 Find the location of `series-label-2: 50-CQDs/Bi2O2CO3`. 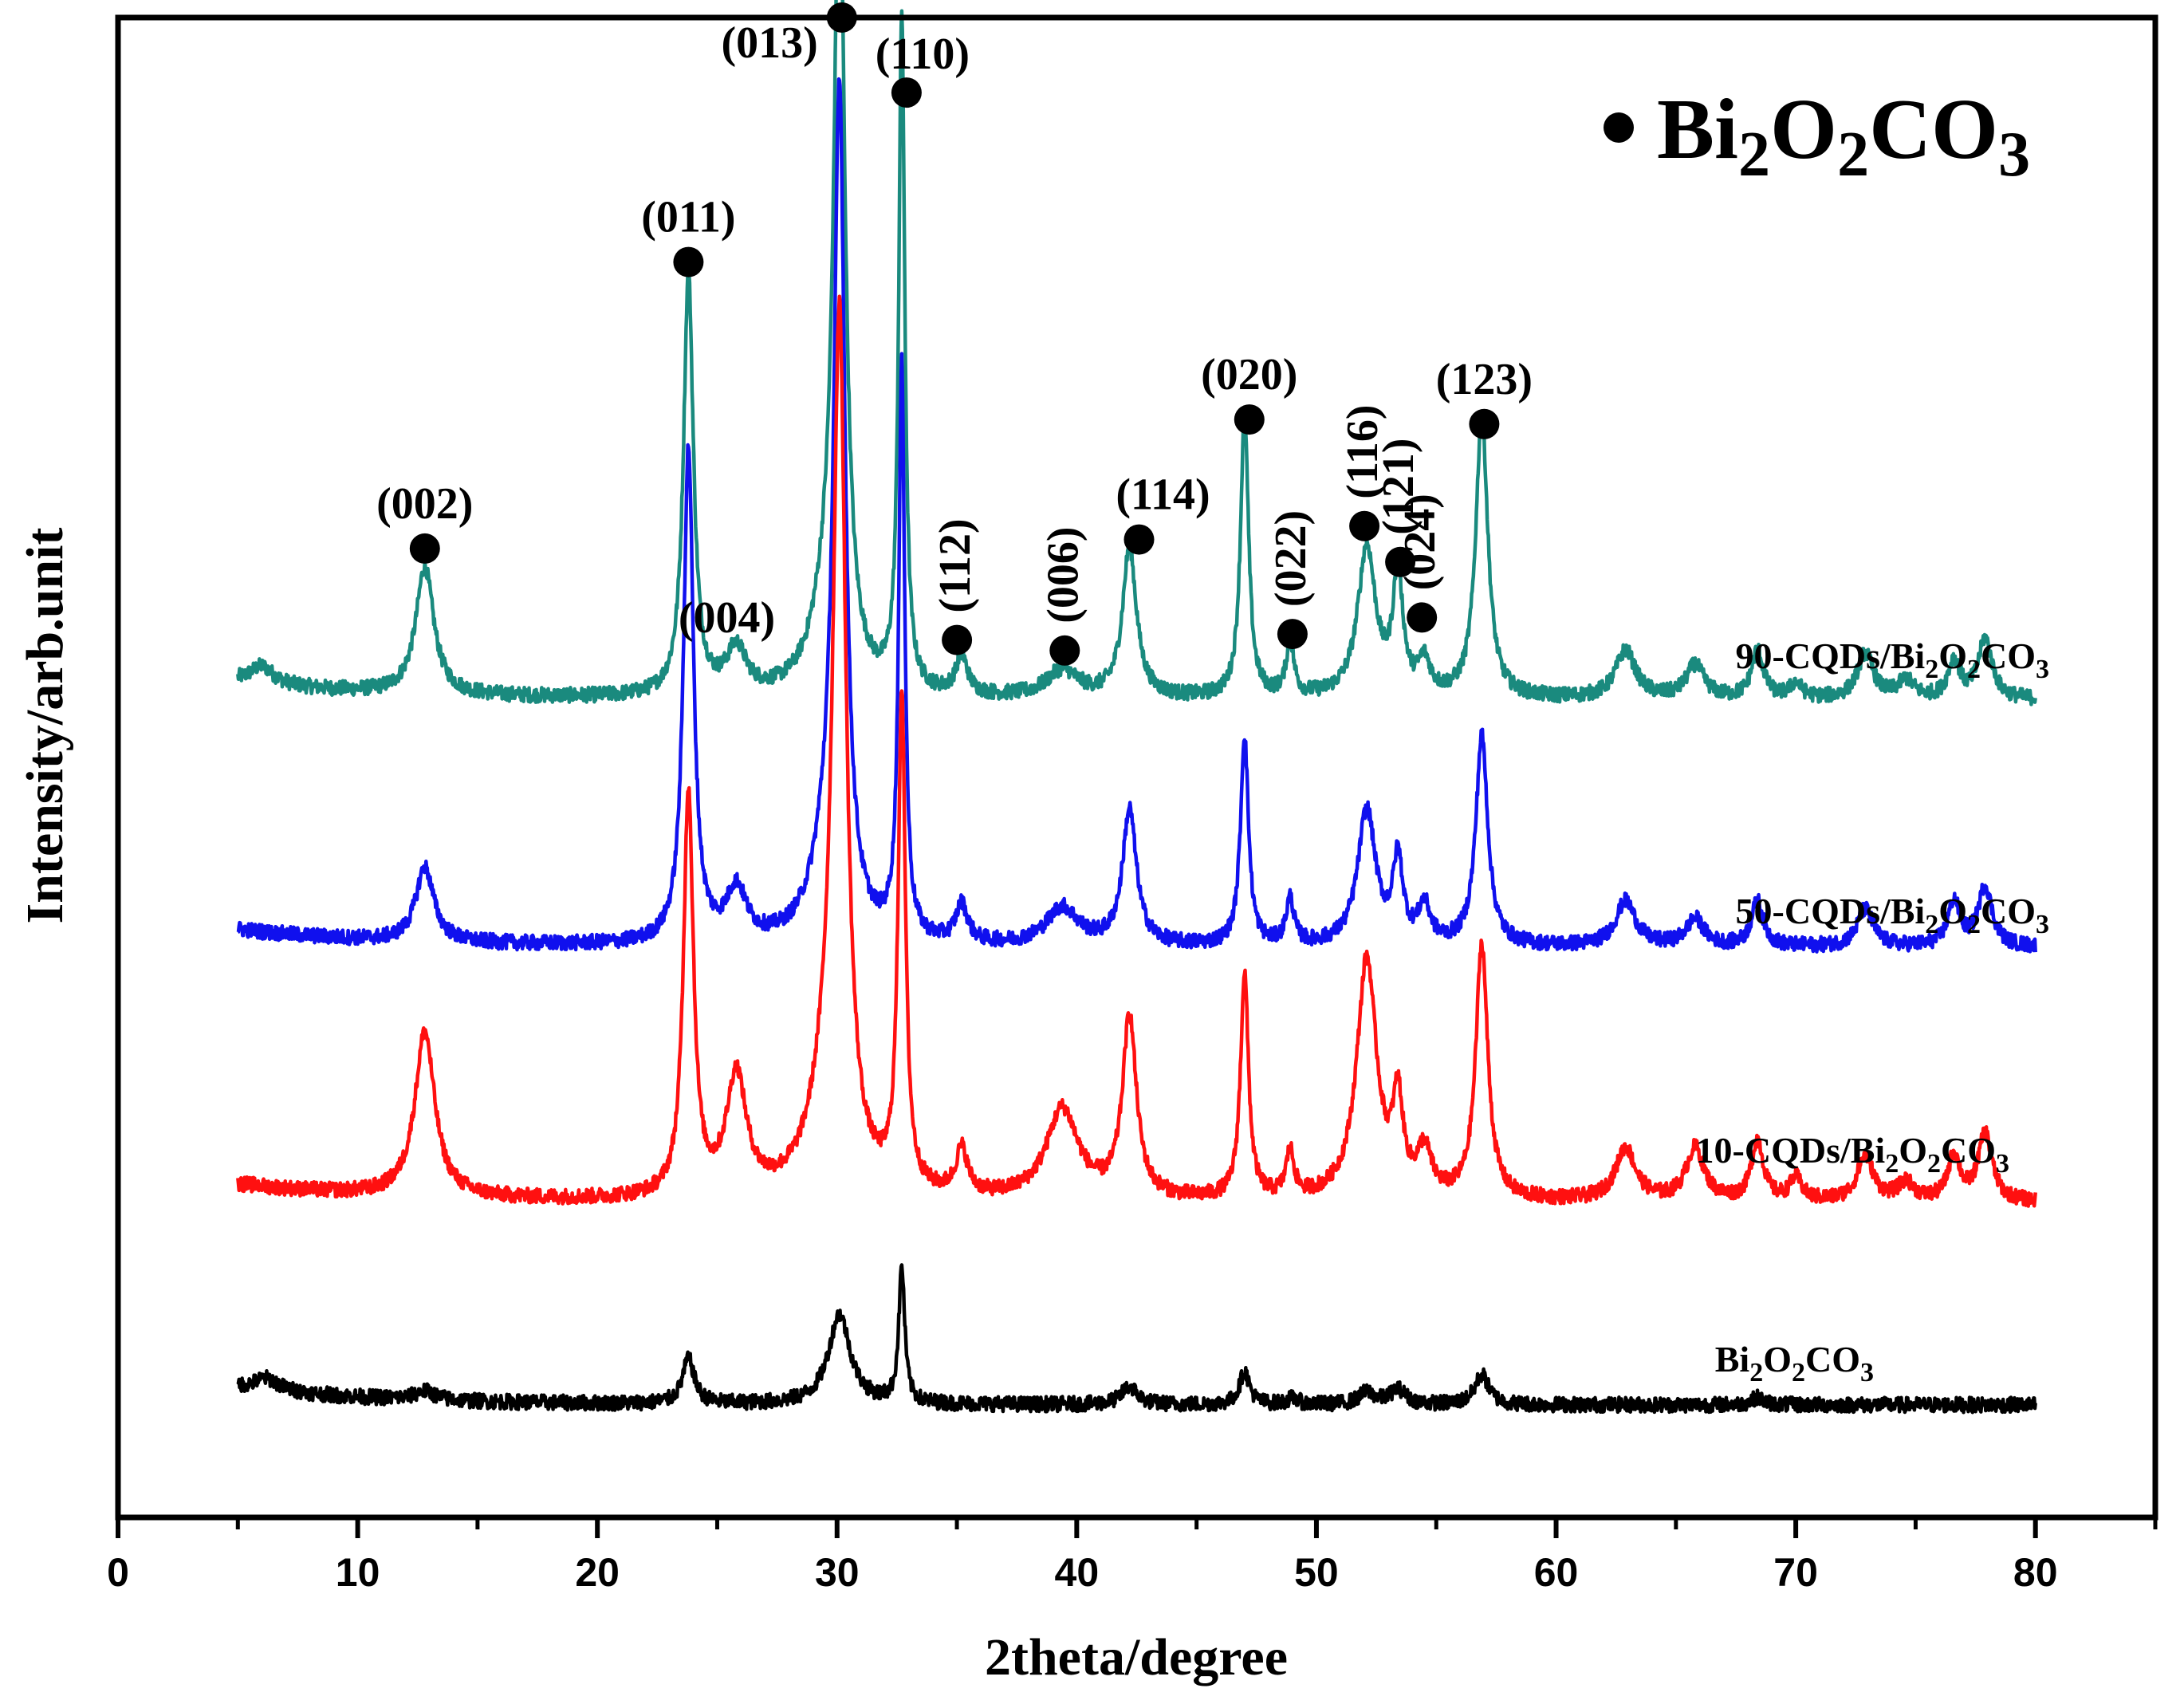

series-label-2: 50-CQDs/Bi2O2CO3 is located at coordinates (1892, 915).